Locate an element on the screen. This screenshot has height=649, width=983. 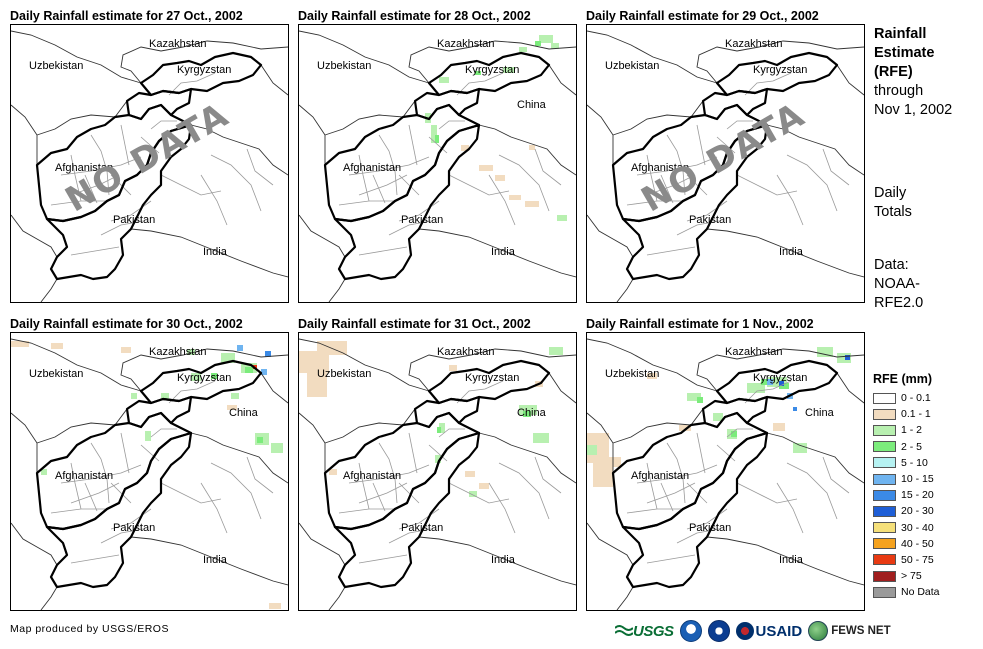
country-label-kazakhstan: Kazakhstan is located at coordinates (465, 352).